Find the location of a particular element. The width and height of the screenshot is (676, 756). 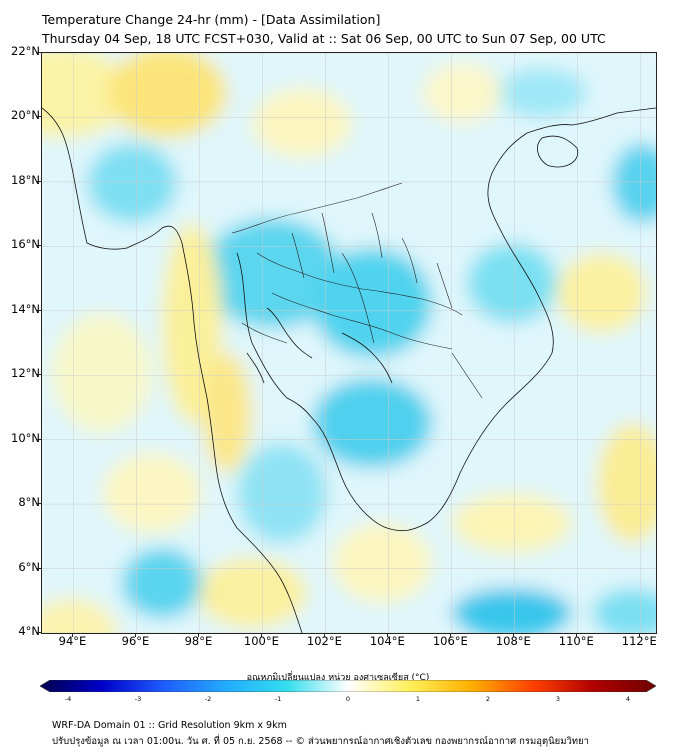

longitude-label: 94°E is located at coordinates (72, 641).